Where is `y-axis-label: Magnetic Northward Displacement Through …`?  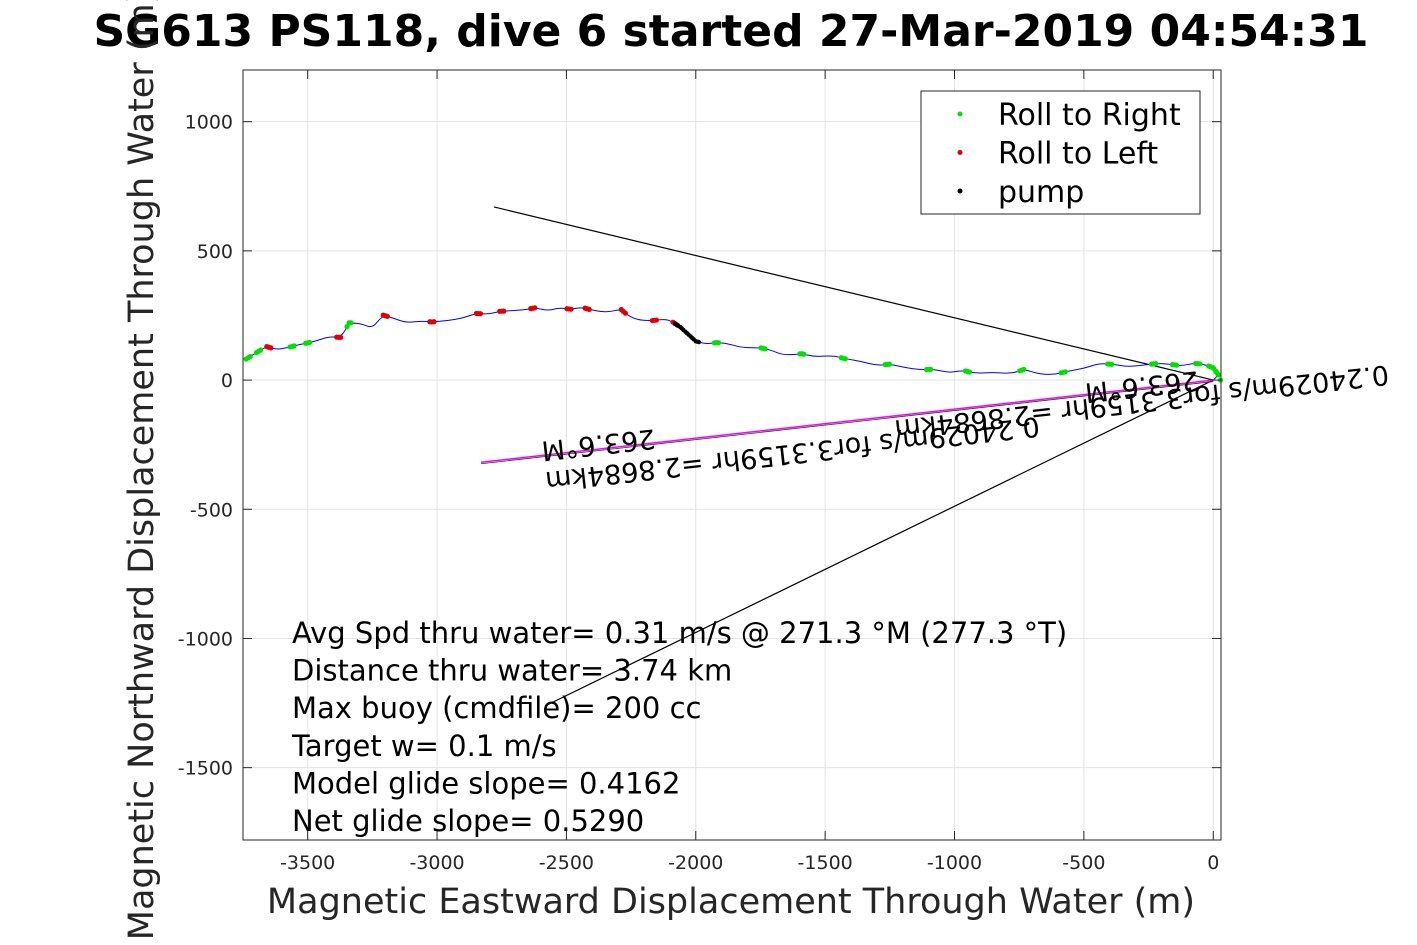
y-axis-label: Magnetic Northward Displacement Through … is located at coordinates (142, 470).